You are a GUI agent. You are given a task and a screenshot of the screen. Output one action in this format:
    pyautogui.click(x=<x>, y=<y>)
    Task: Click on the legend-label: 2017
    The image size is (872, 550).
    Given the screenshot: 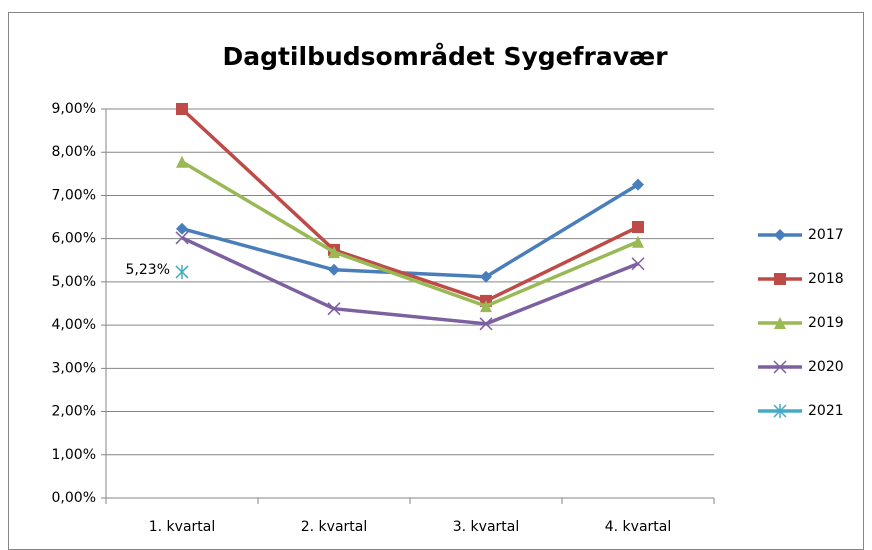 What is the action you would take?
    pyautogui.click(x=826, y=235)
    